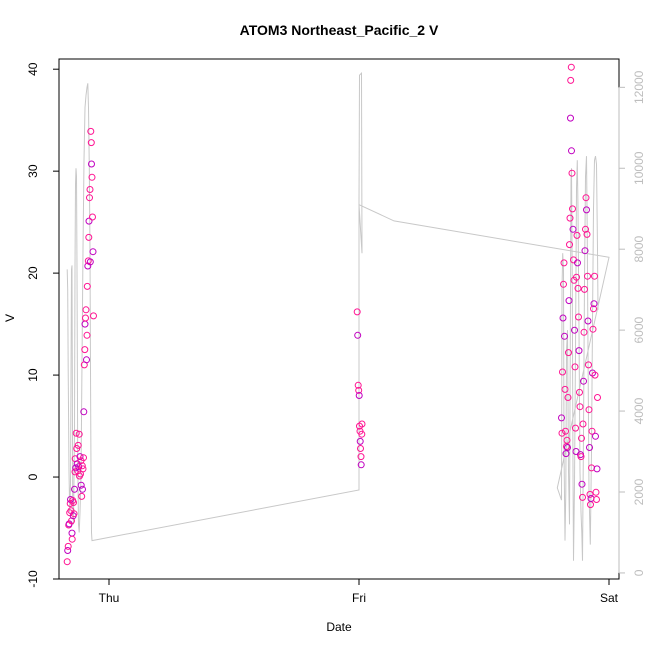 The height and width of the screenshot is (650, 650). I want to click on y-tick-label: 30, so click(33, 171).